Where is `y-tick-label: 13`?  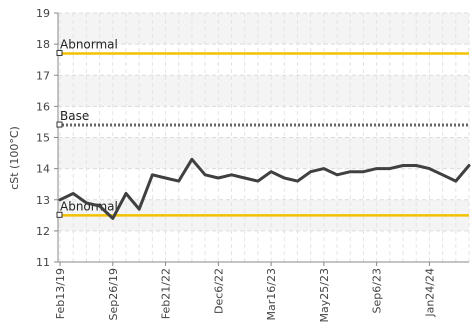 y-tick-label: 13 is located at coordinates (43, 200).